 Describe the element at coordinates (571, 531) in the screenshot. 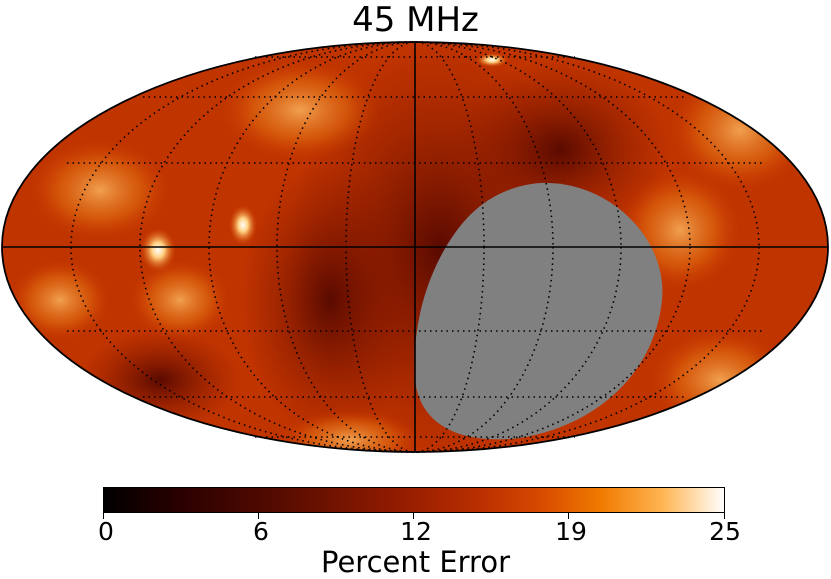

I see `colorbar-tick-label: 19` at that location.